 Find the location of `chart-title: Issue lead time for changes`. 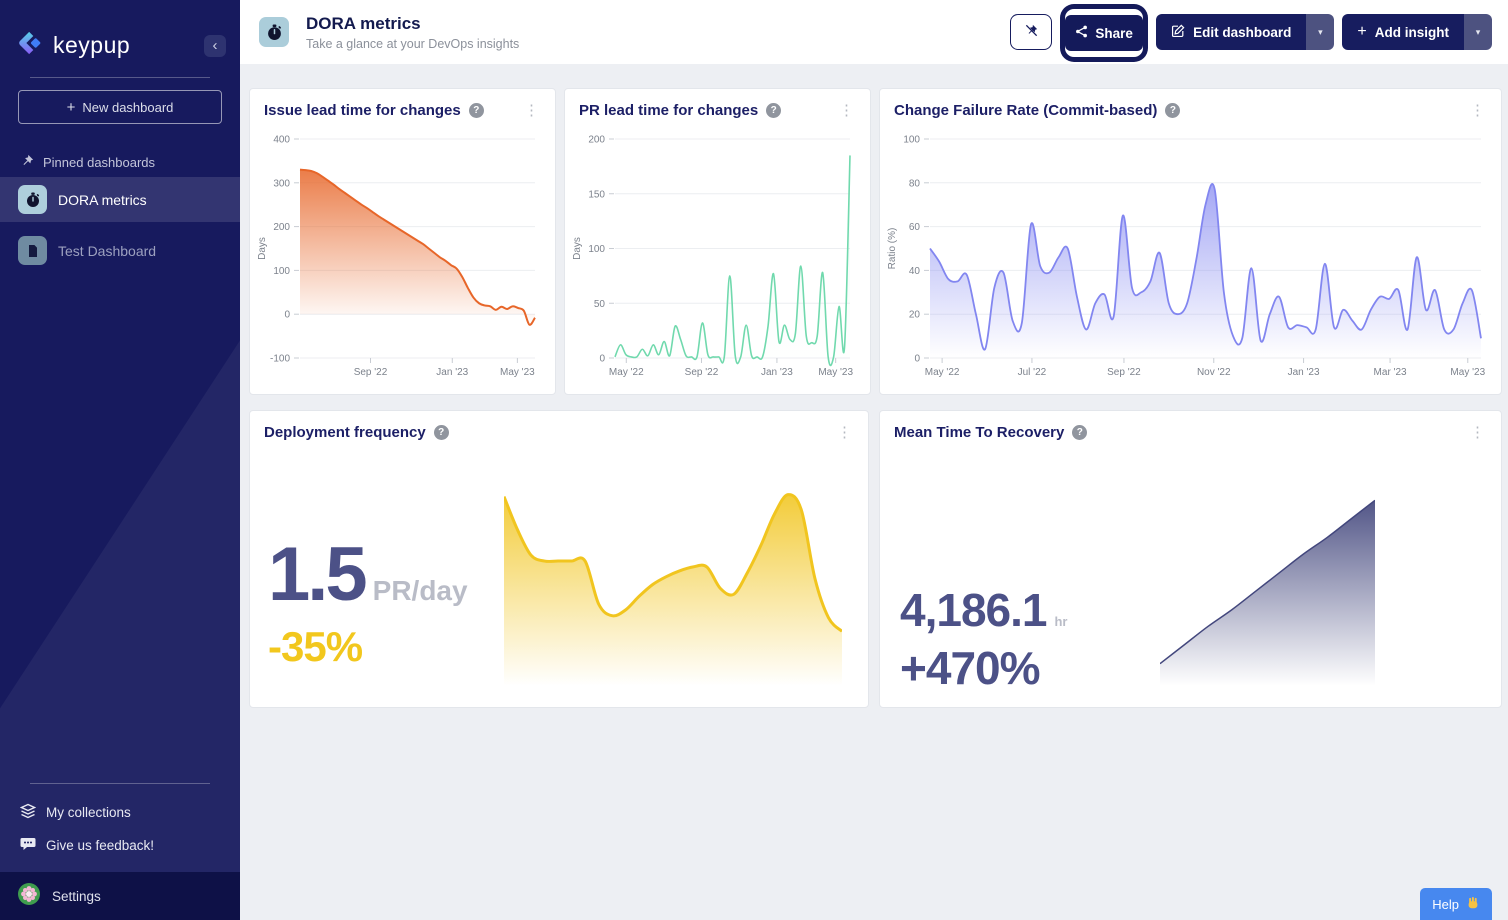

chart-title: Issue lead time for changes is located at coordinates (362, 110).